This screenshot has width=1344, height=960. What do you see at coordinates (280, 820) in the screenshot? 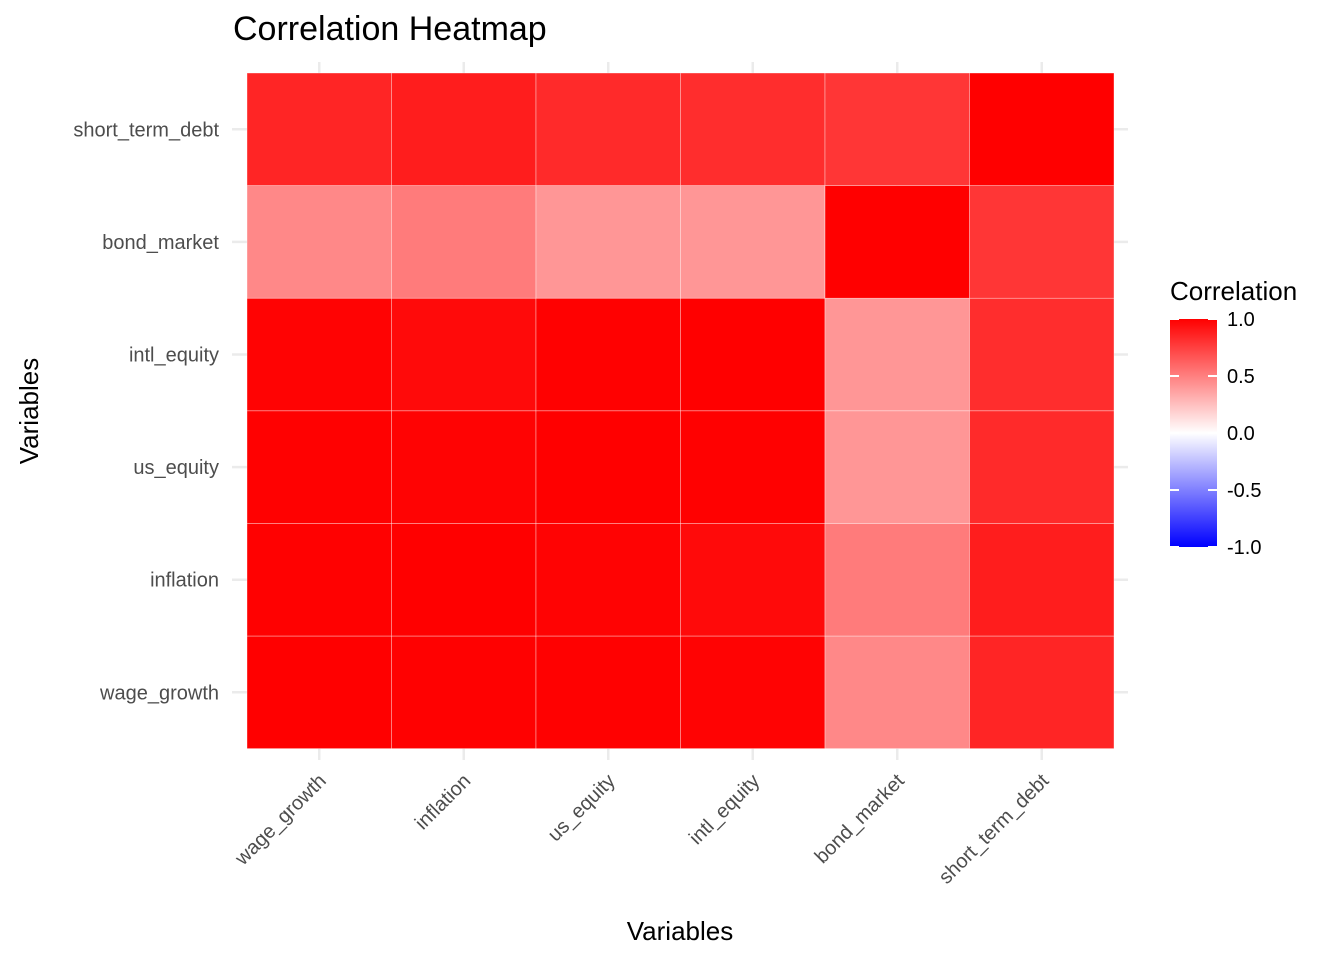
I see `x-tick-label: wage_growth` at bounding box center [280, 820].